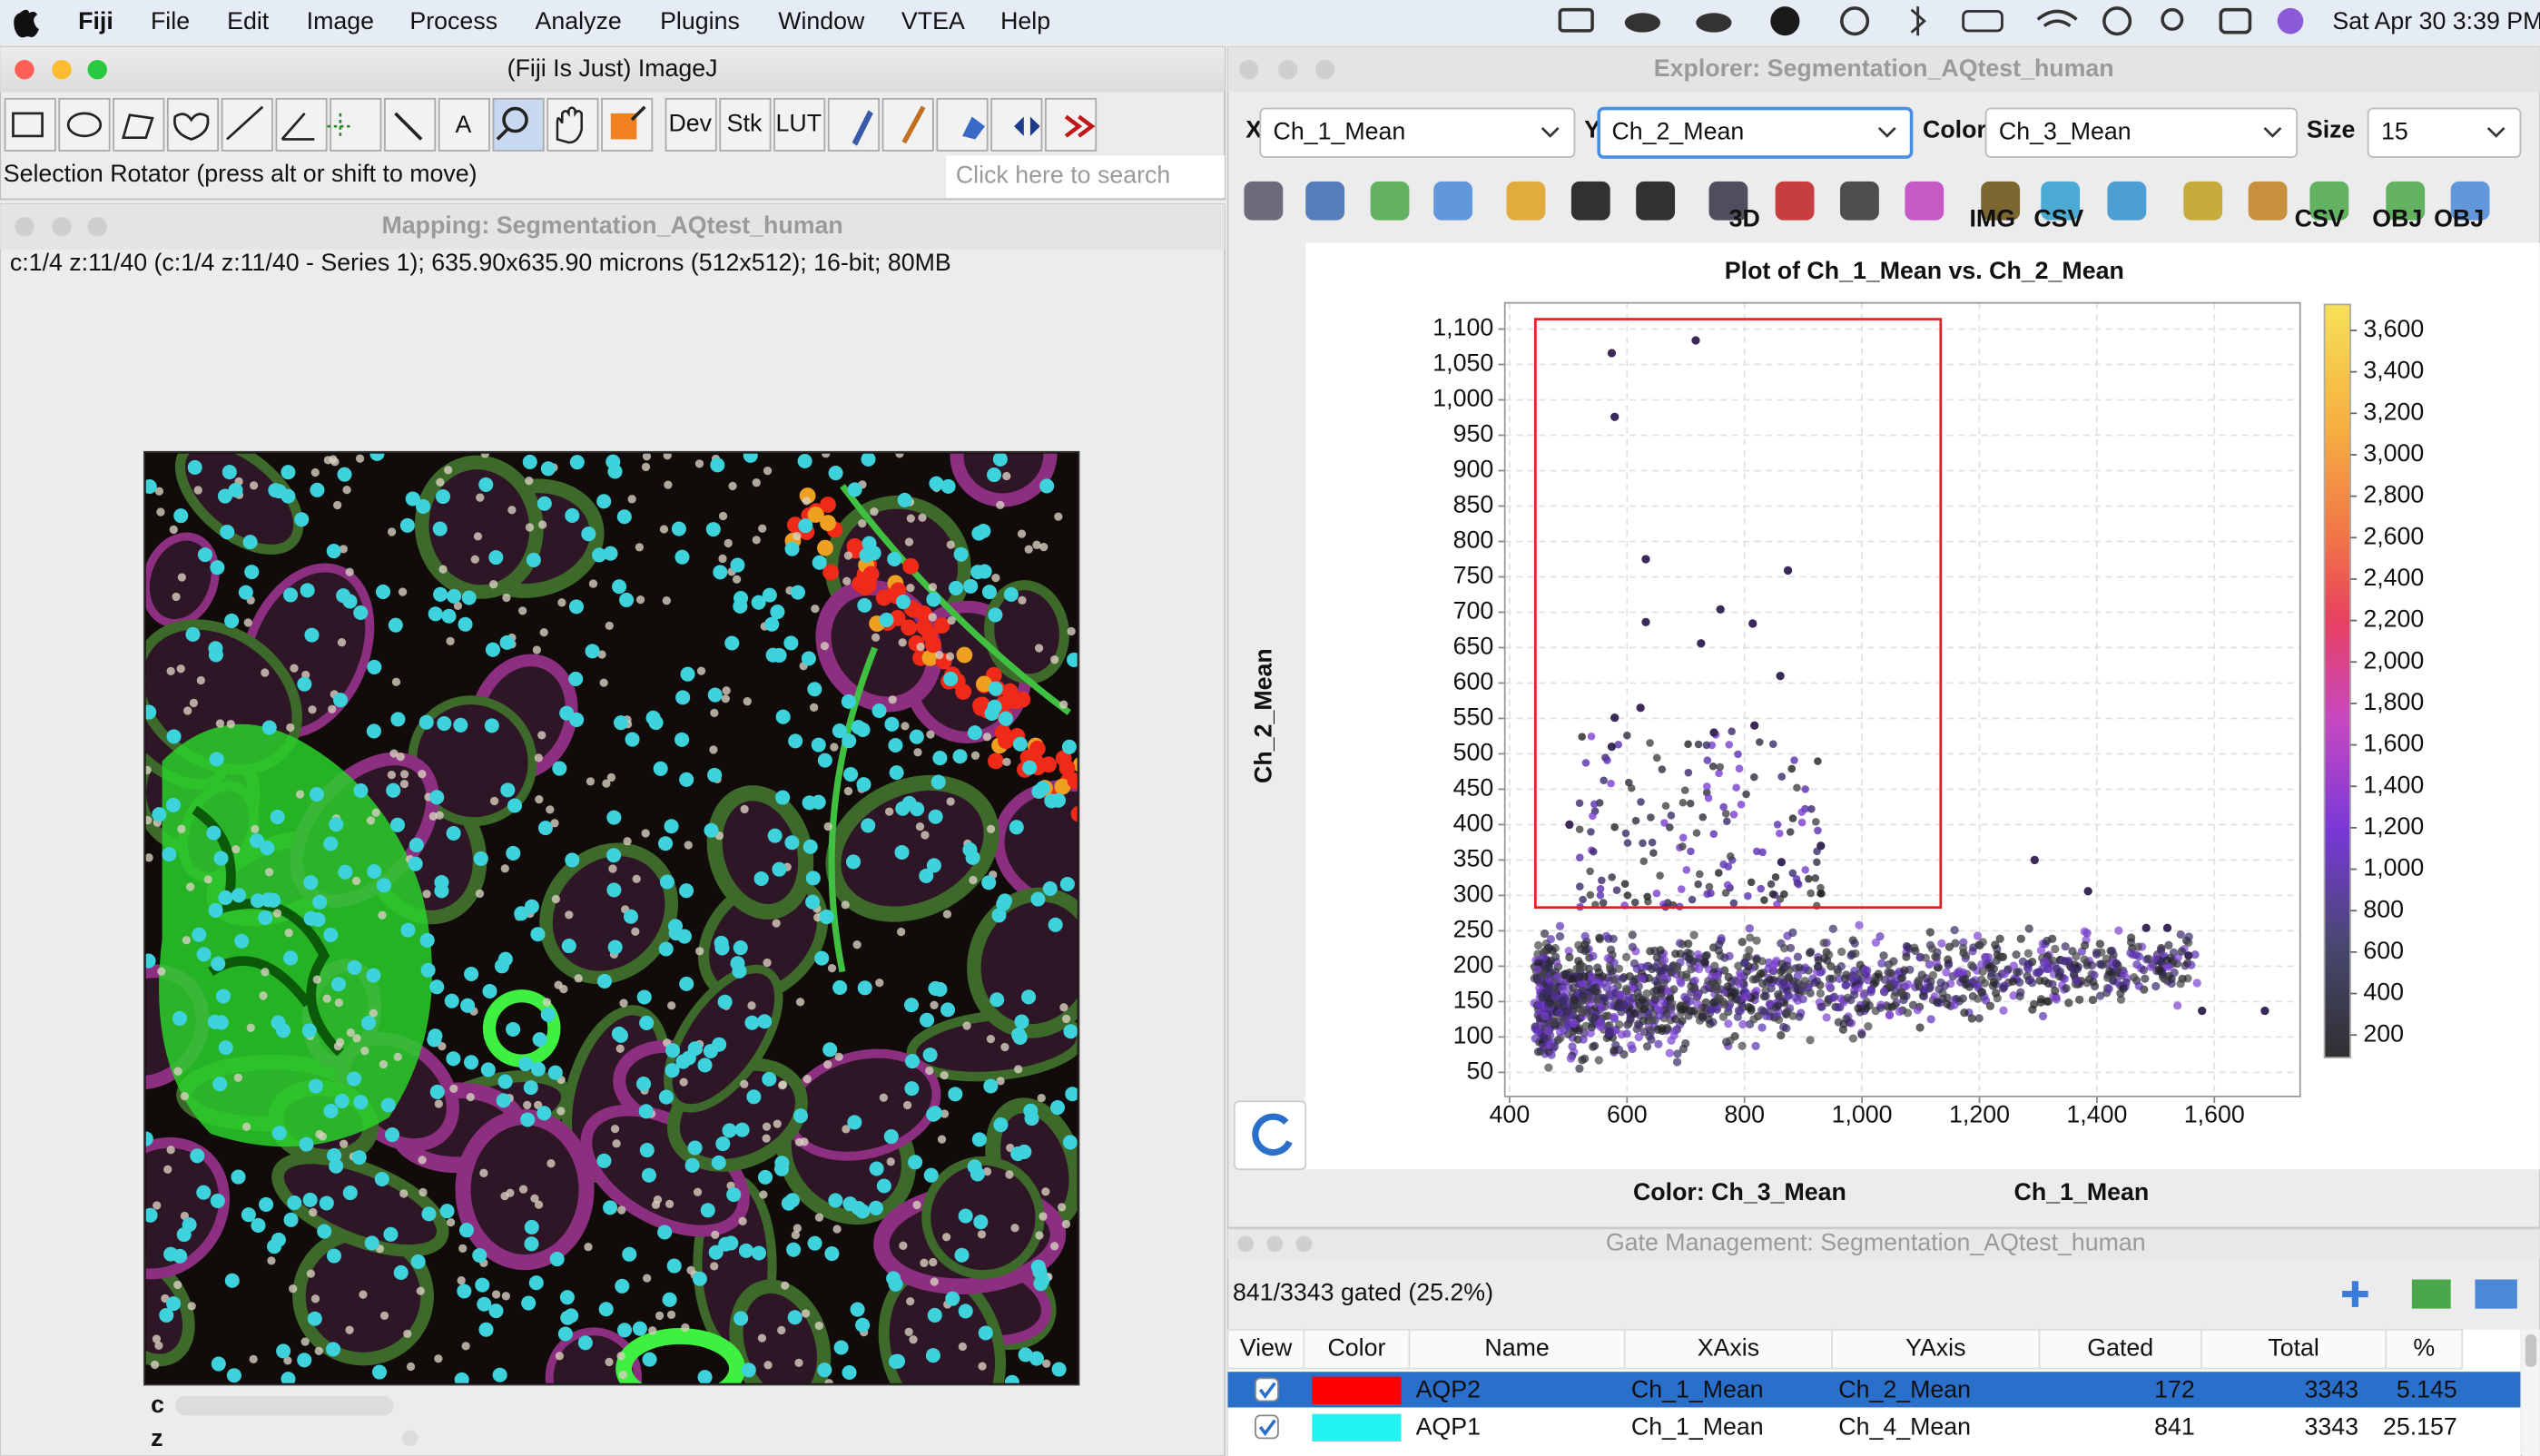 This screenshot has width=2540, height=1456. What do you see at coordinates (2393, 535) in the screenshot?
I see `colorbar-tick-label: 2,600` at bounding box center [2393, 535].